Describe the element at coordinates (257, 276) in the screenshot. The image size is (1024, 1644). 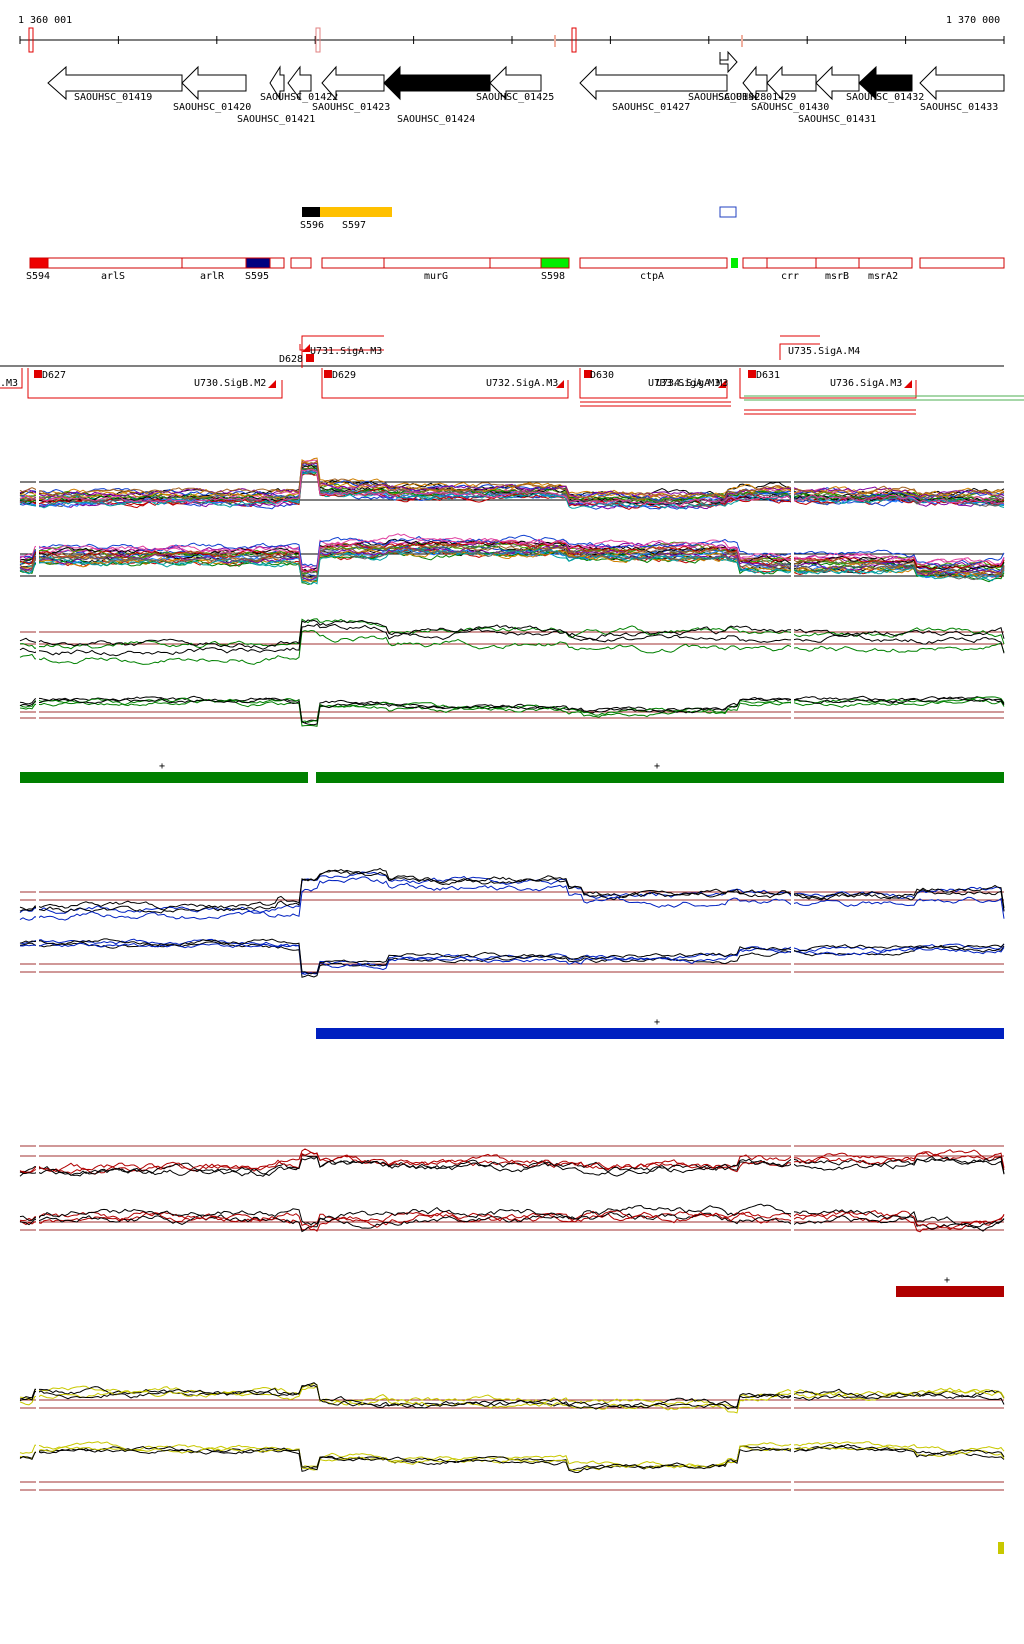
I see `segment-label: S595` at that location.